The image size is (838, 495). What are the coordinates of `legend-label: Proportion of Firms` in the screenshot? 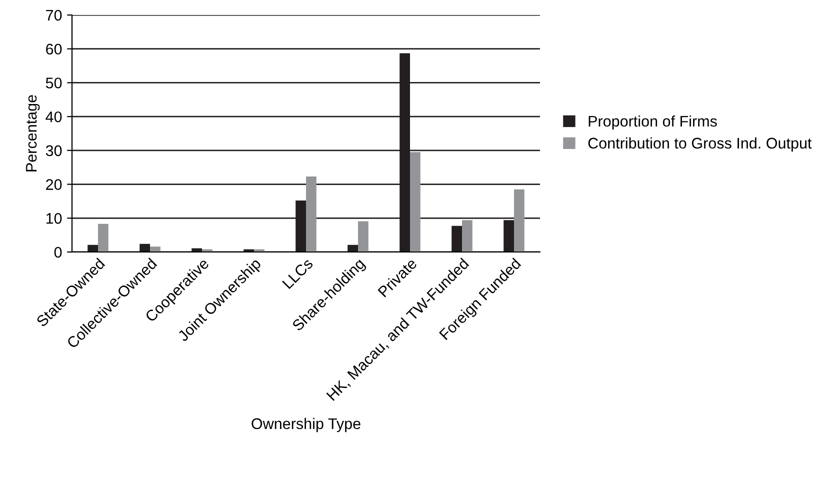 It's located at (652, 122).